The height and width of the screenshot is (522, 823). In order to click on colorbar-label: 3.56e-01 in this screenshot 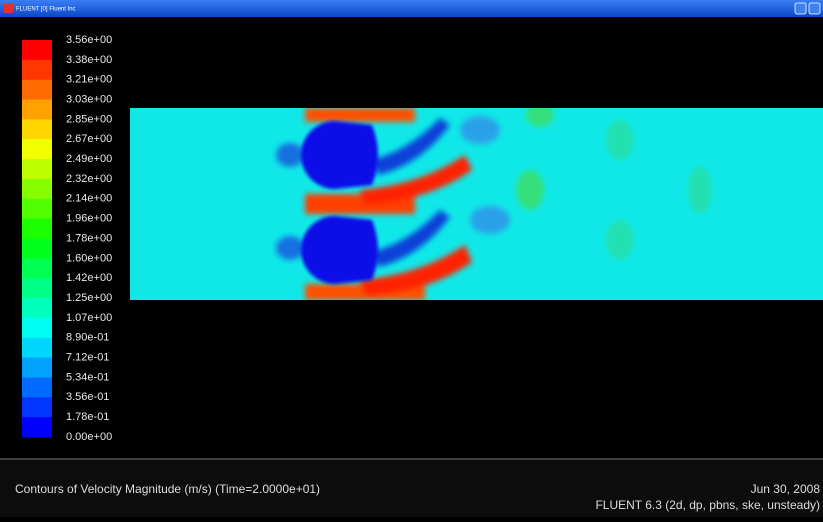, I will do `click(87, 397)`.